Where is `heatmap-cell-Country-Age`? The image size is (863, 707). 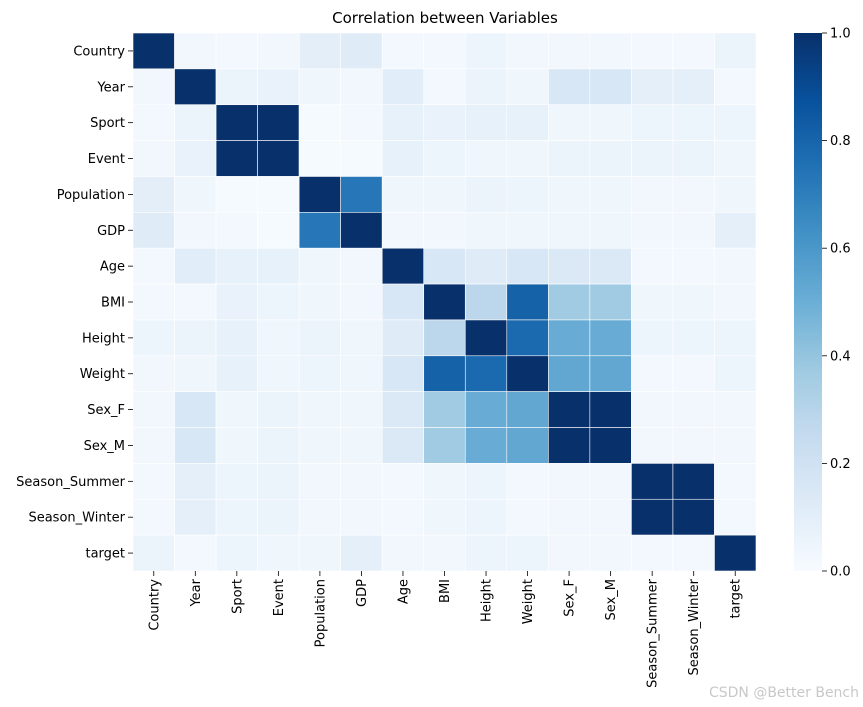 heatmap-cell-Country-Age is located at coordinates (403, 51).